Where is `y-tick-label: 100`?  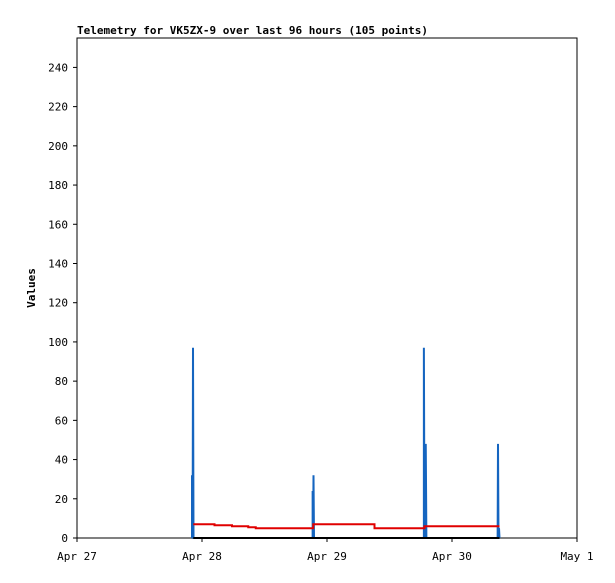 y-tick-label: 100 is located at coordinates (58, 342).